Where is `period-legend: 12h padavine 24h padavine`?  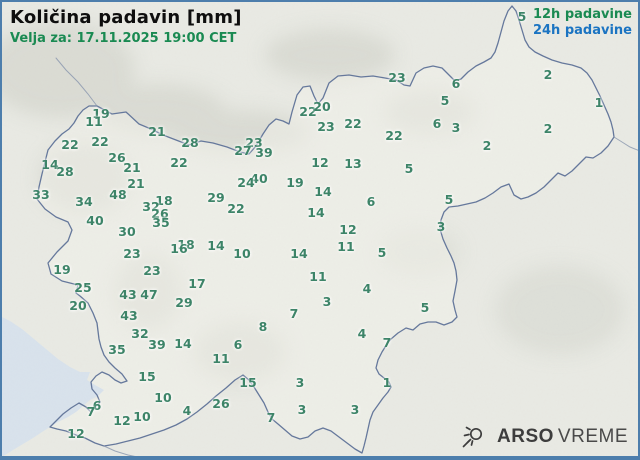 period-legend: 12h padavine 24h padavine is located at coordinates (582, 23).